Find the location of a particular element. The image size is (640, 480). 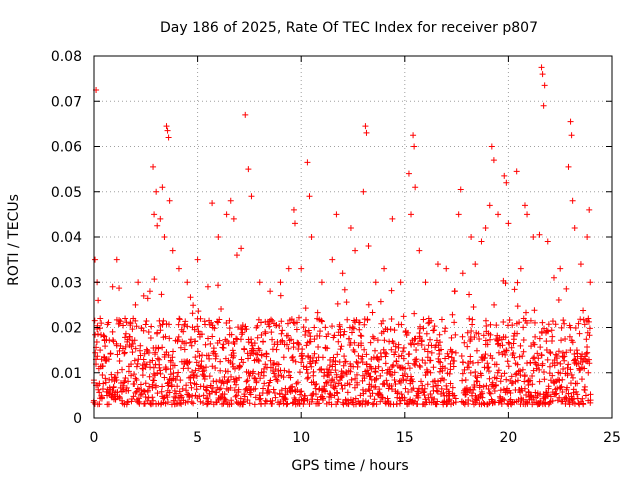

y-tick-label: 0.01 is located at coordinates (66, 374).